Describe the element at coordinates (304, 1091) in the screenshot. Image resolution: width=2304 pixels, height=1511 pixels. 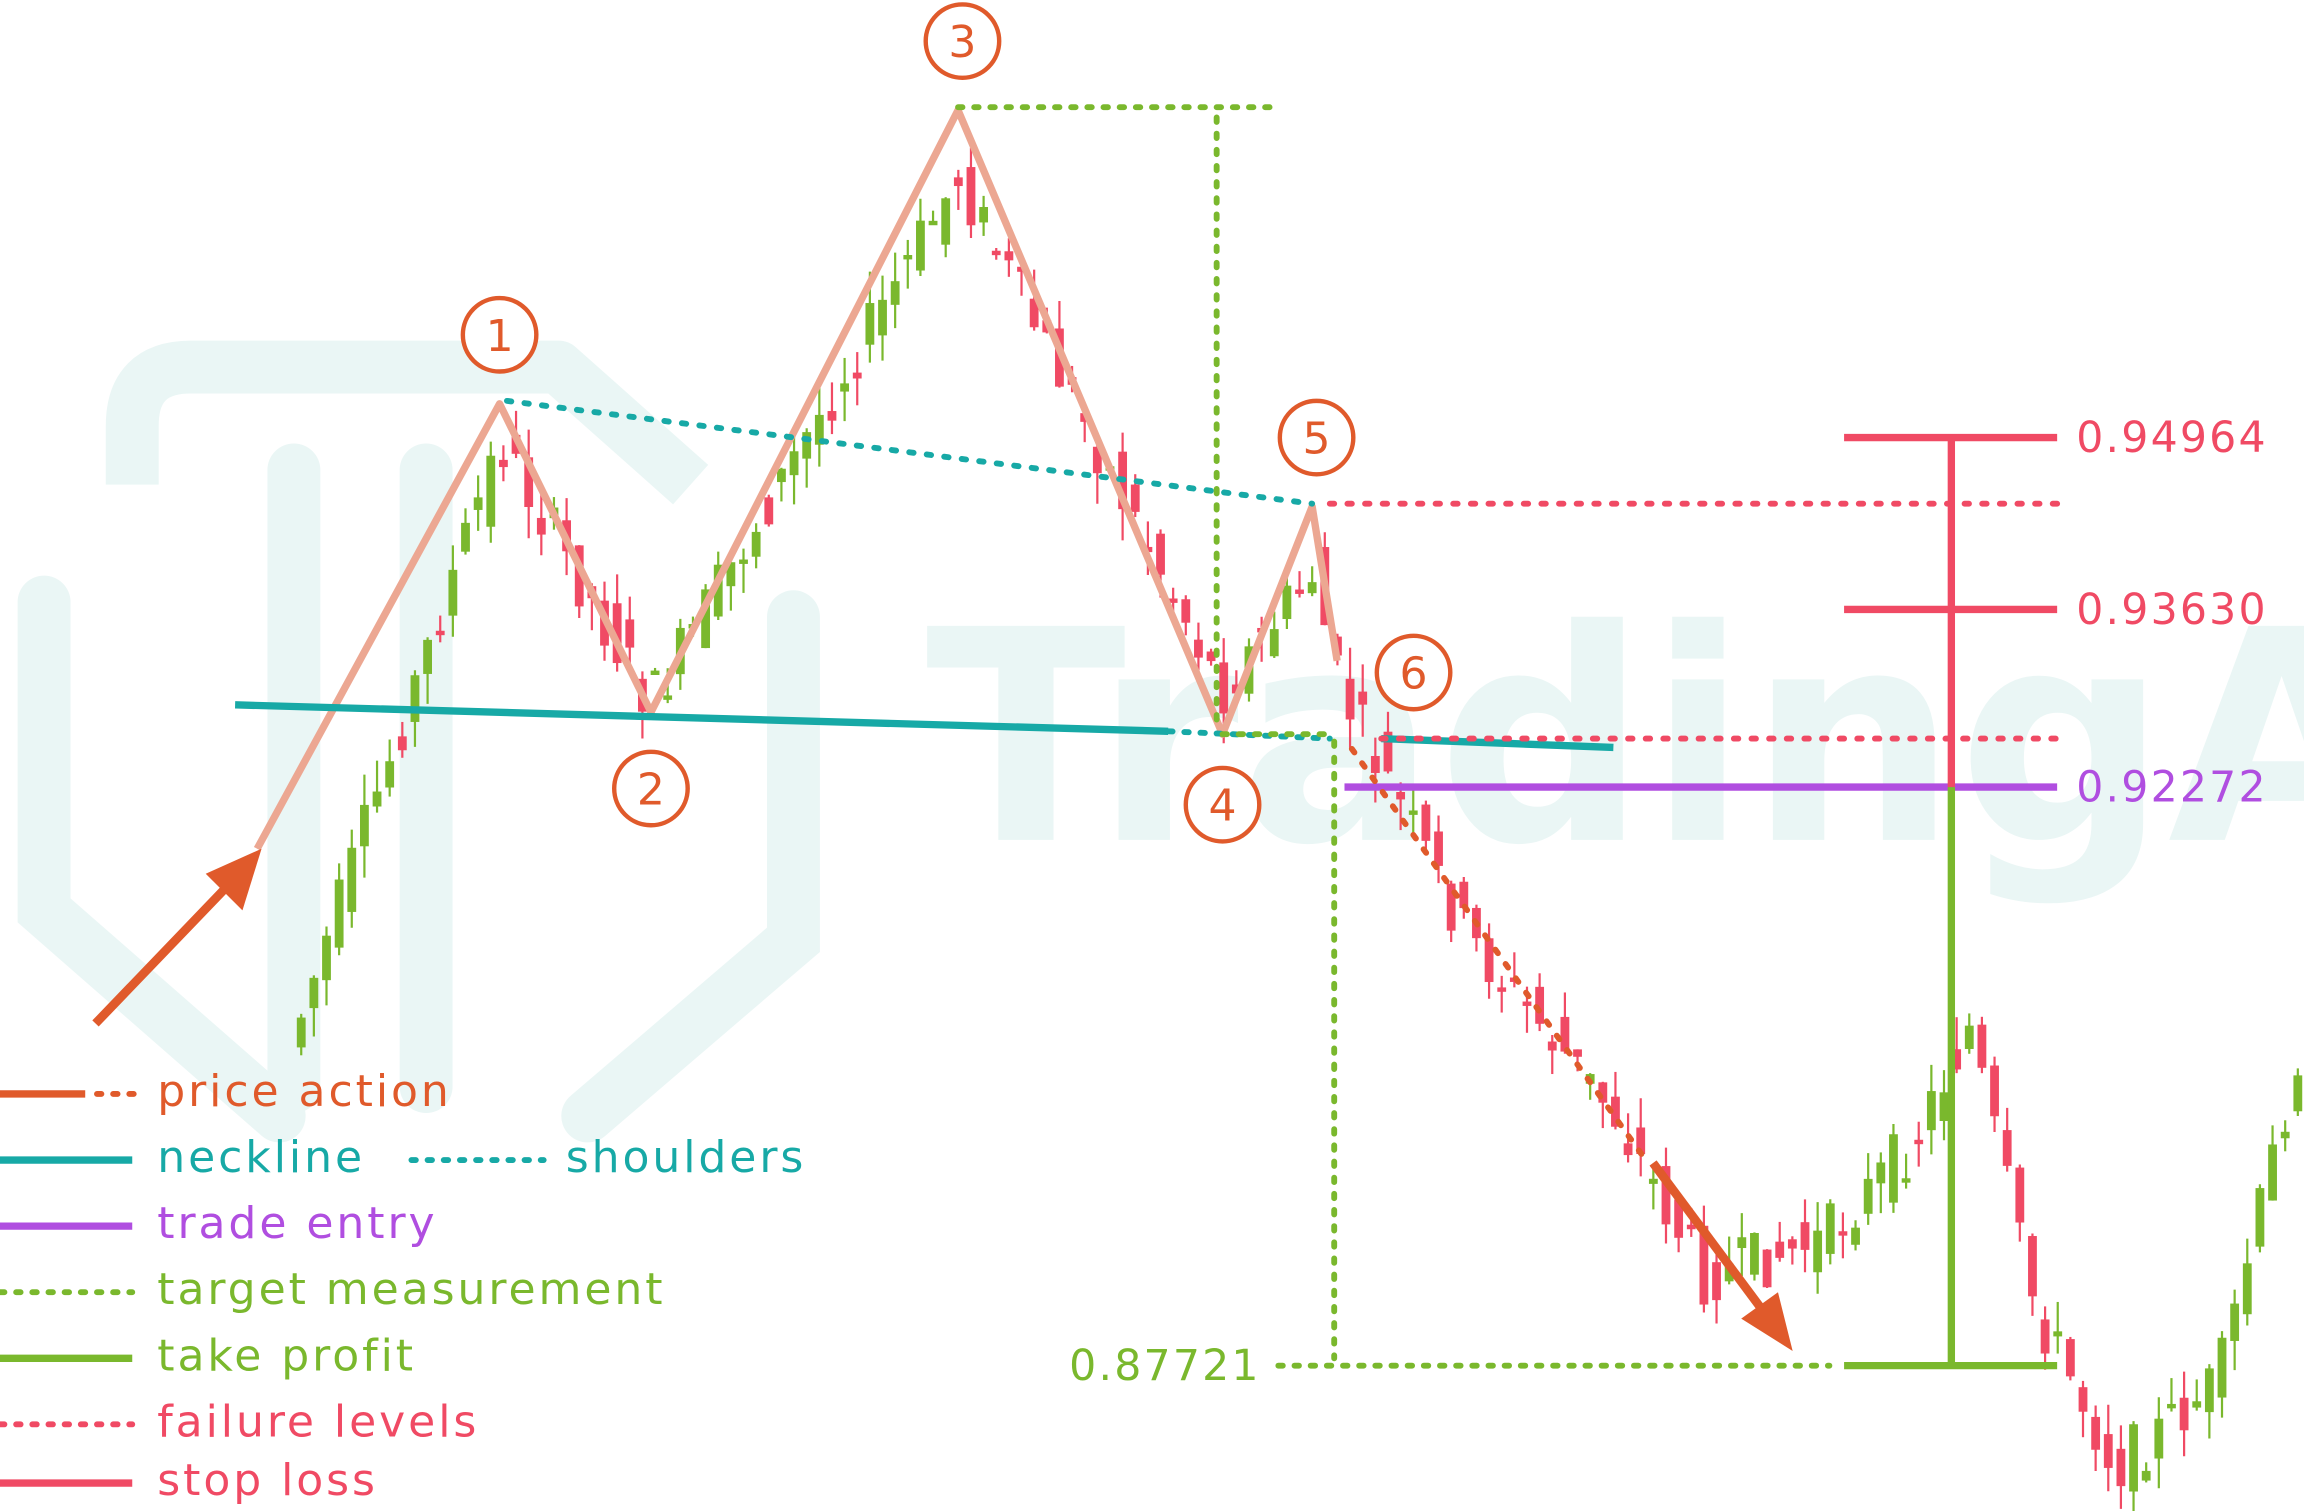
I see `legend-label: price action` at that location.